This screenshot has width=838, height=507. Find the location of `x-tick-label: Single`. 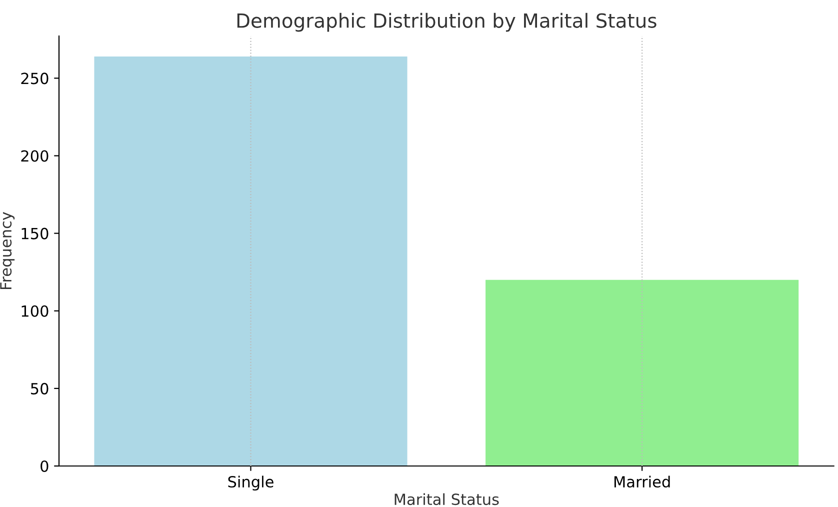

x-tick-label: Single is located at coordinates (251, 483).